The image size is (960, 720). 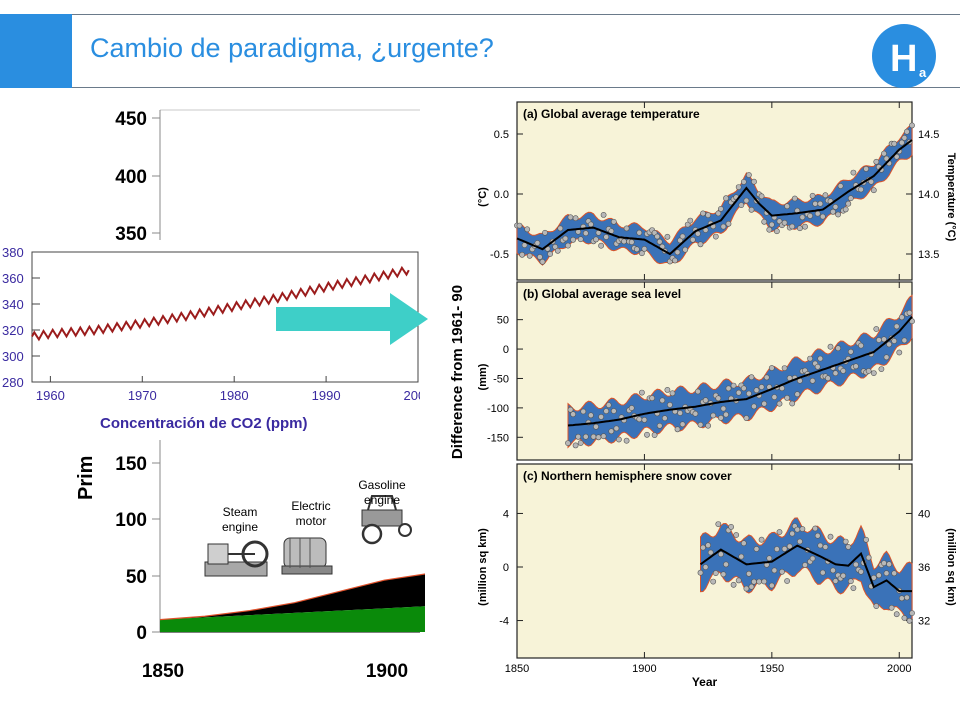 I want to click on steam-engine-icon, so click(x=236, y=558).